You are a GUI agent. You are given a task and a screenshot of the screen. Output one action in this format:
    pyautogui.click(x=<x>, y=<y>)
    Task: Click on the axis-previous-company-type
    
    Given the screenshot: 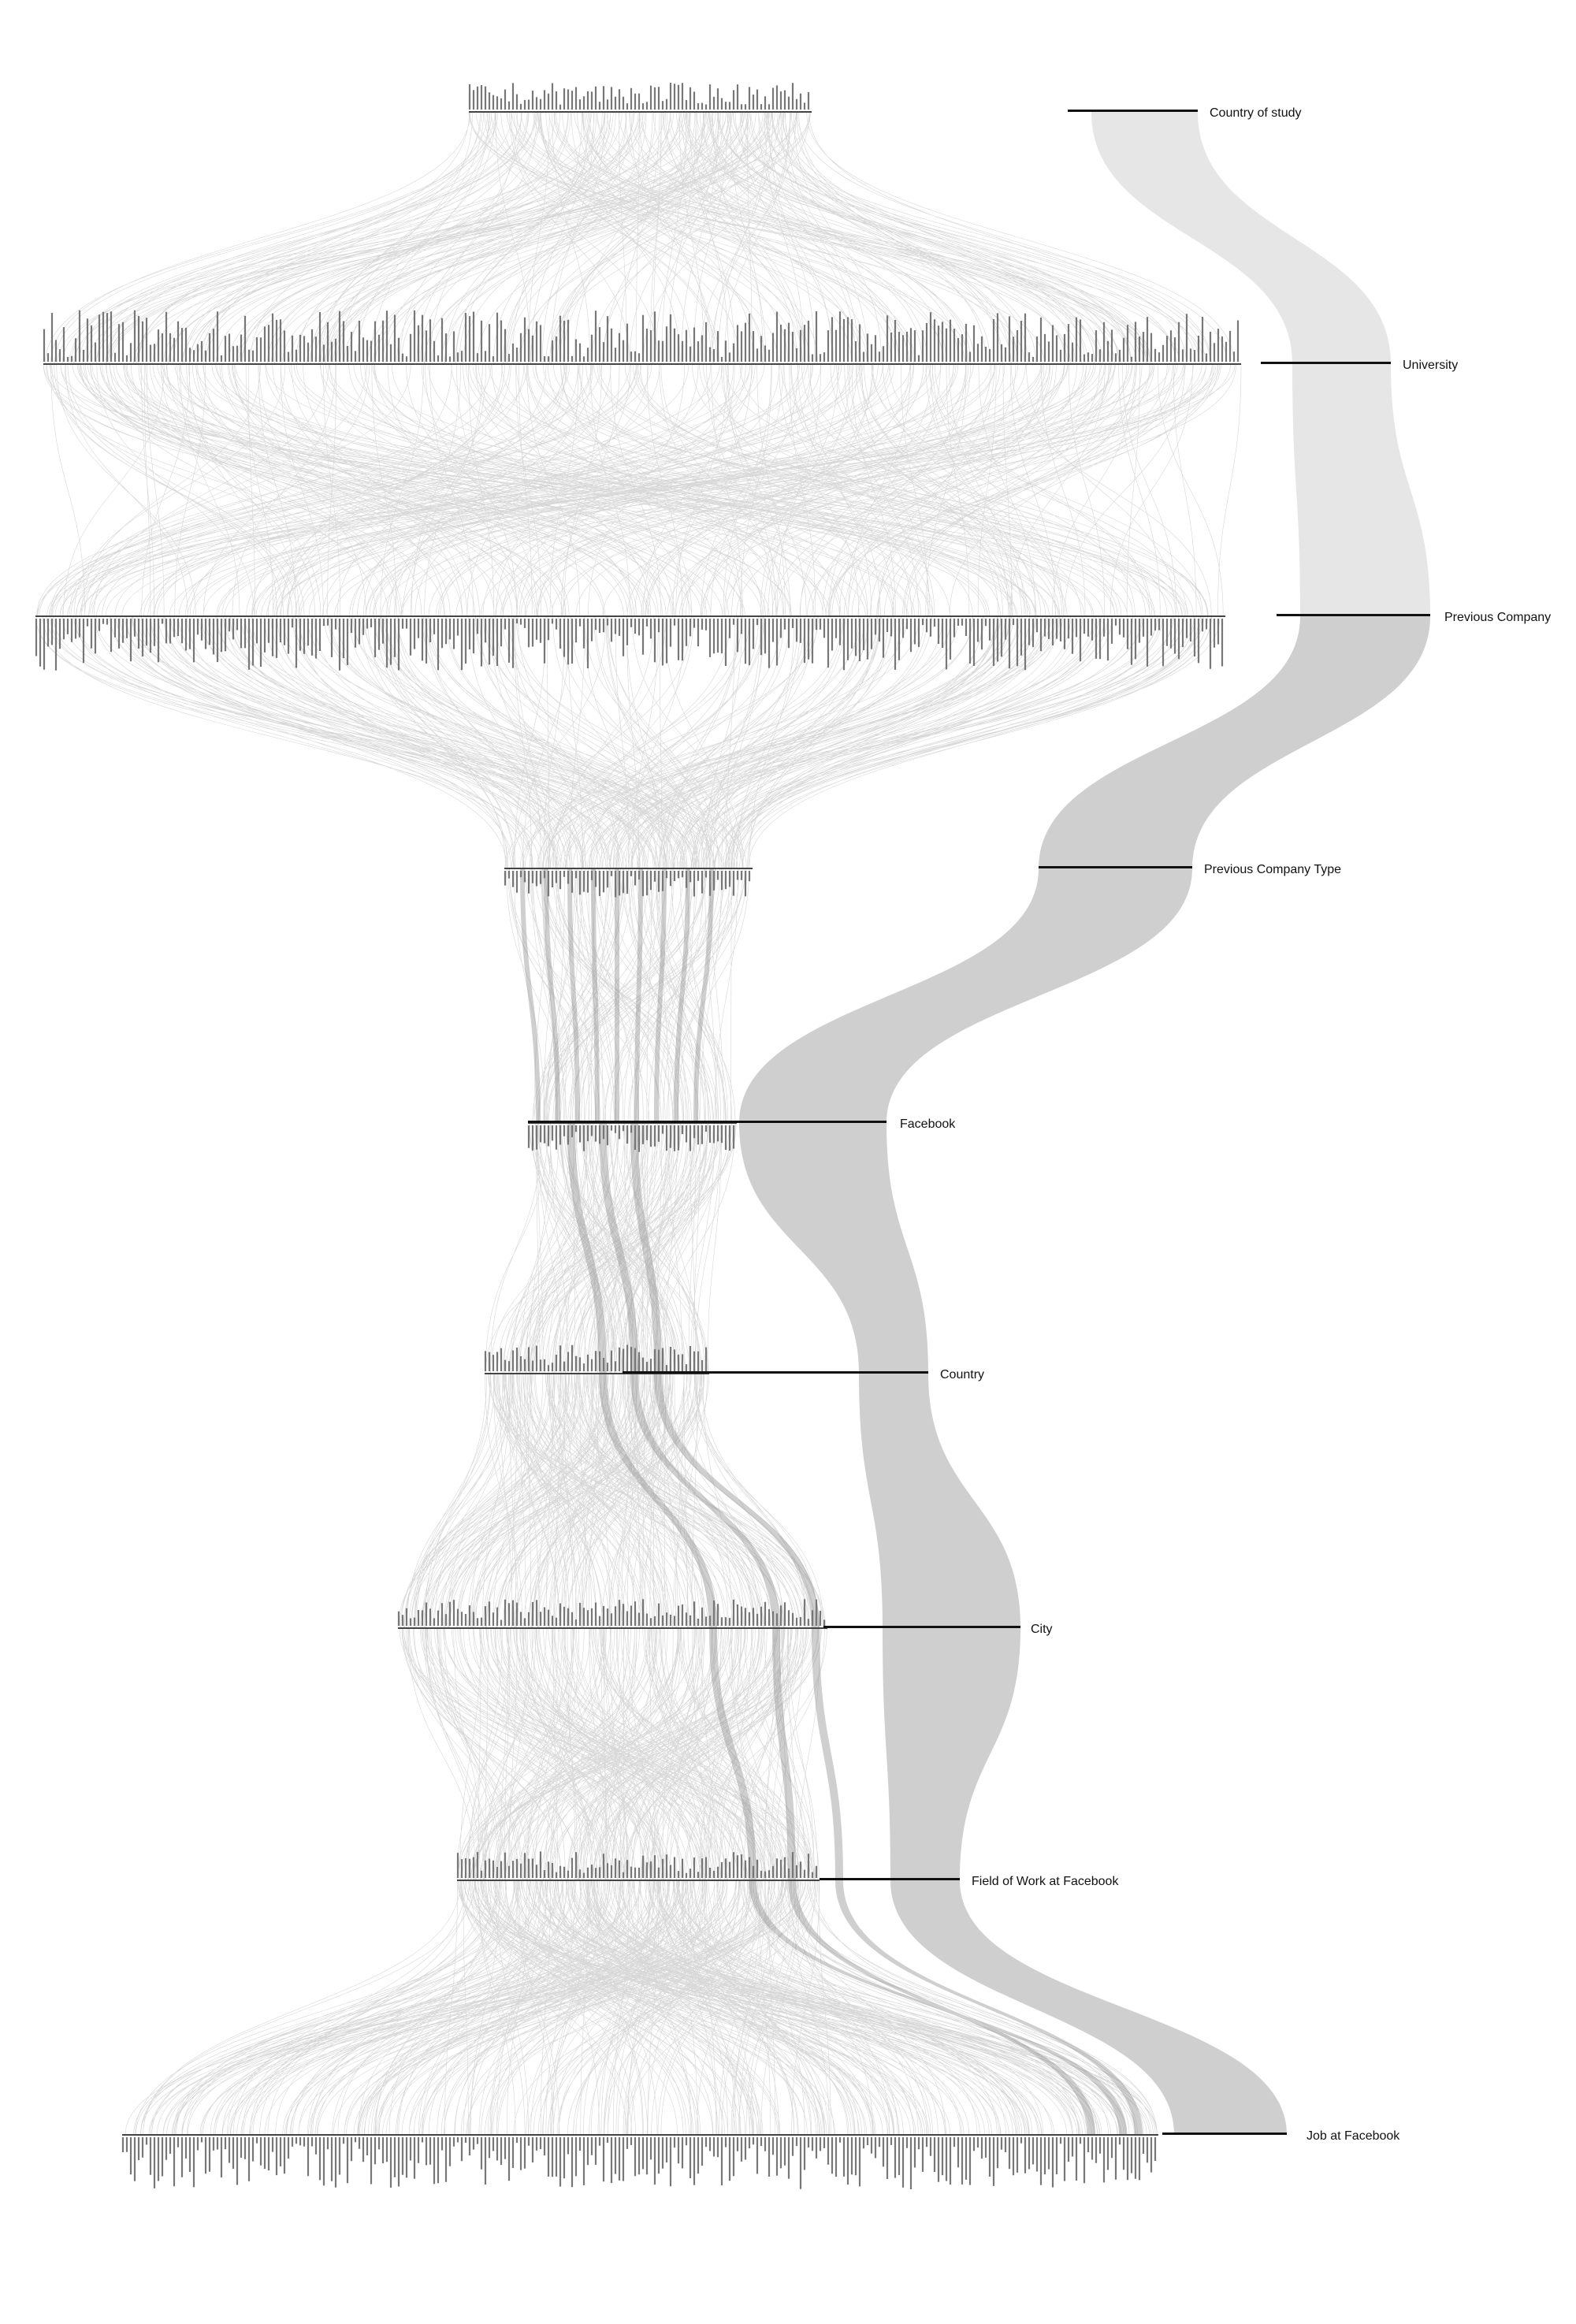 What is the action you would take?
    pyautogui.click(x=1116, y=867)
    